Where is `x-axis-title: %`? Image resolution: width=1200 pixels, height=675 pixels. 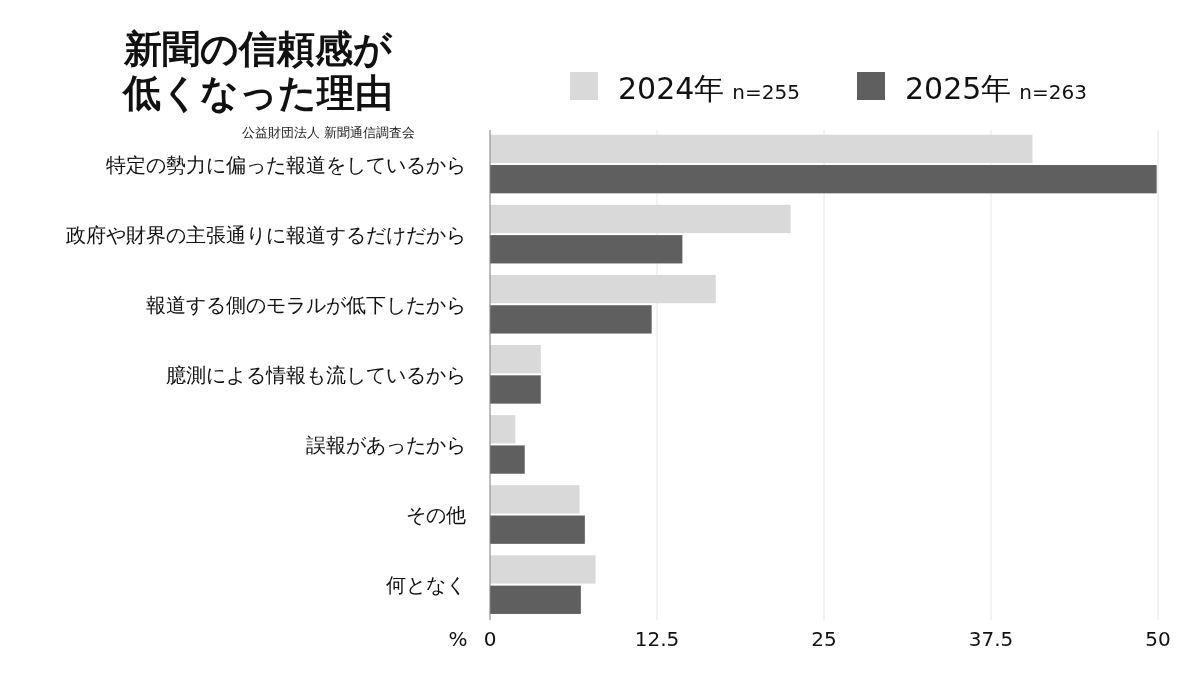
x-axis-title: % is located at coordinates (458, 639).